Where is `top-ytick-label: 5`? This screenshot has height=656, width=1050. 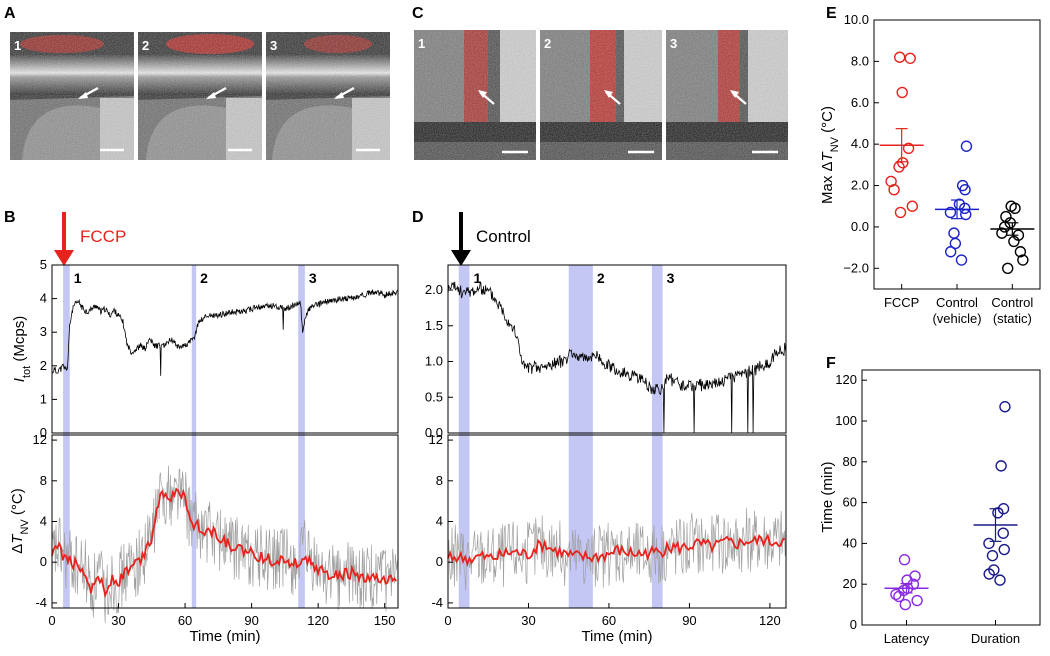
top-ytick-label: 5 is located at coordinates (43, 264).